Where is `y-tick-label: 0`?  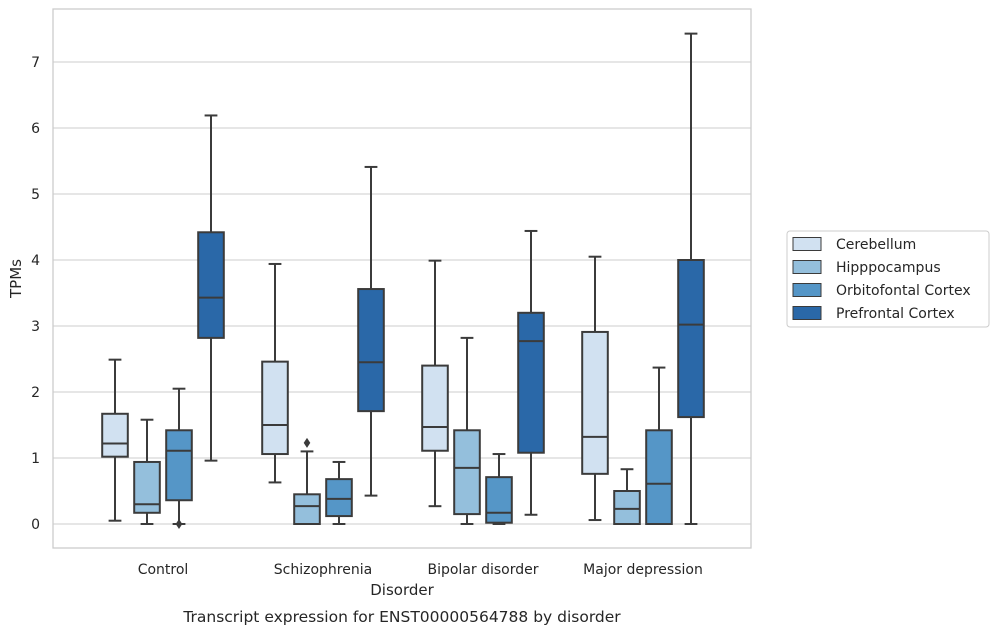
y-tick-label: 0 is located at coordinates (35, 525).